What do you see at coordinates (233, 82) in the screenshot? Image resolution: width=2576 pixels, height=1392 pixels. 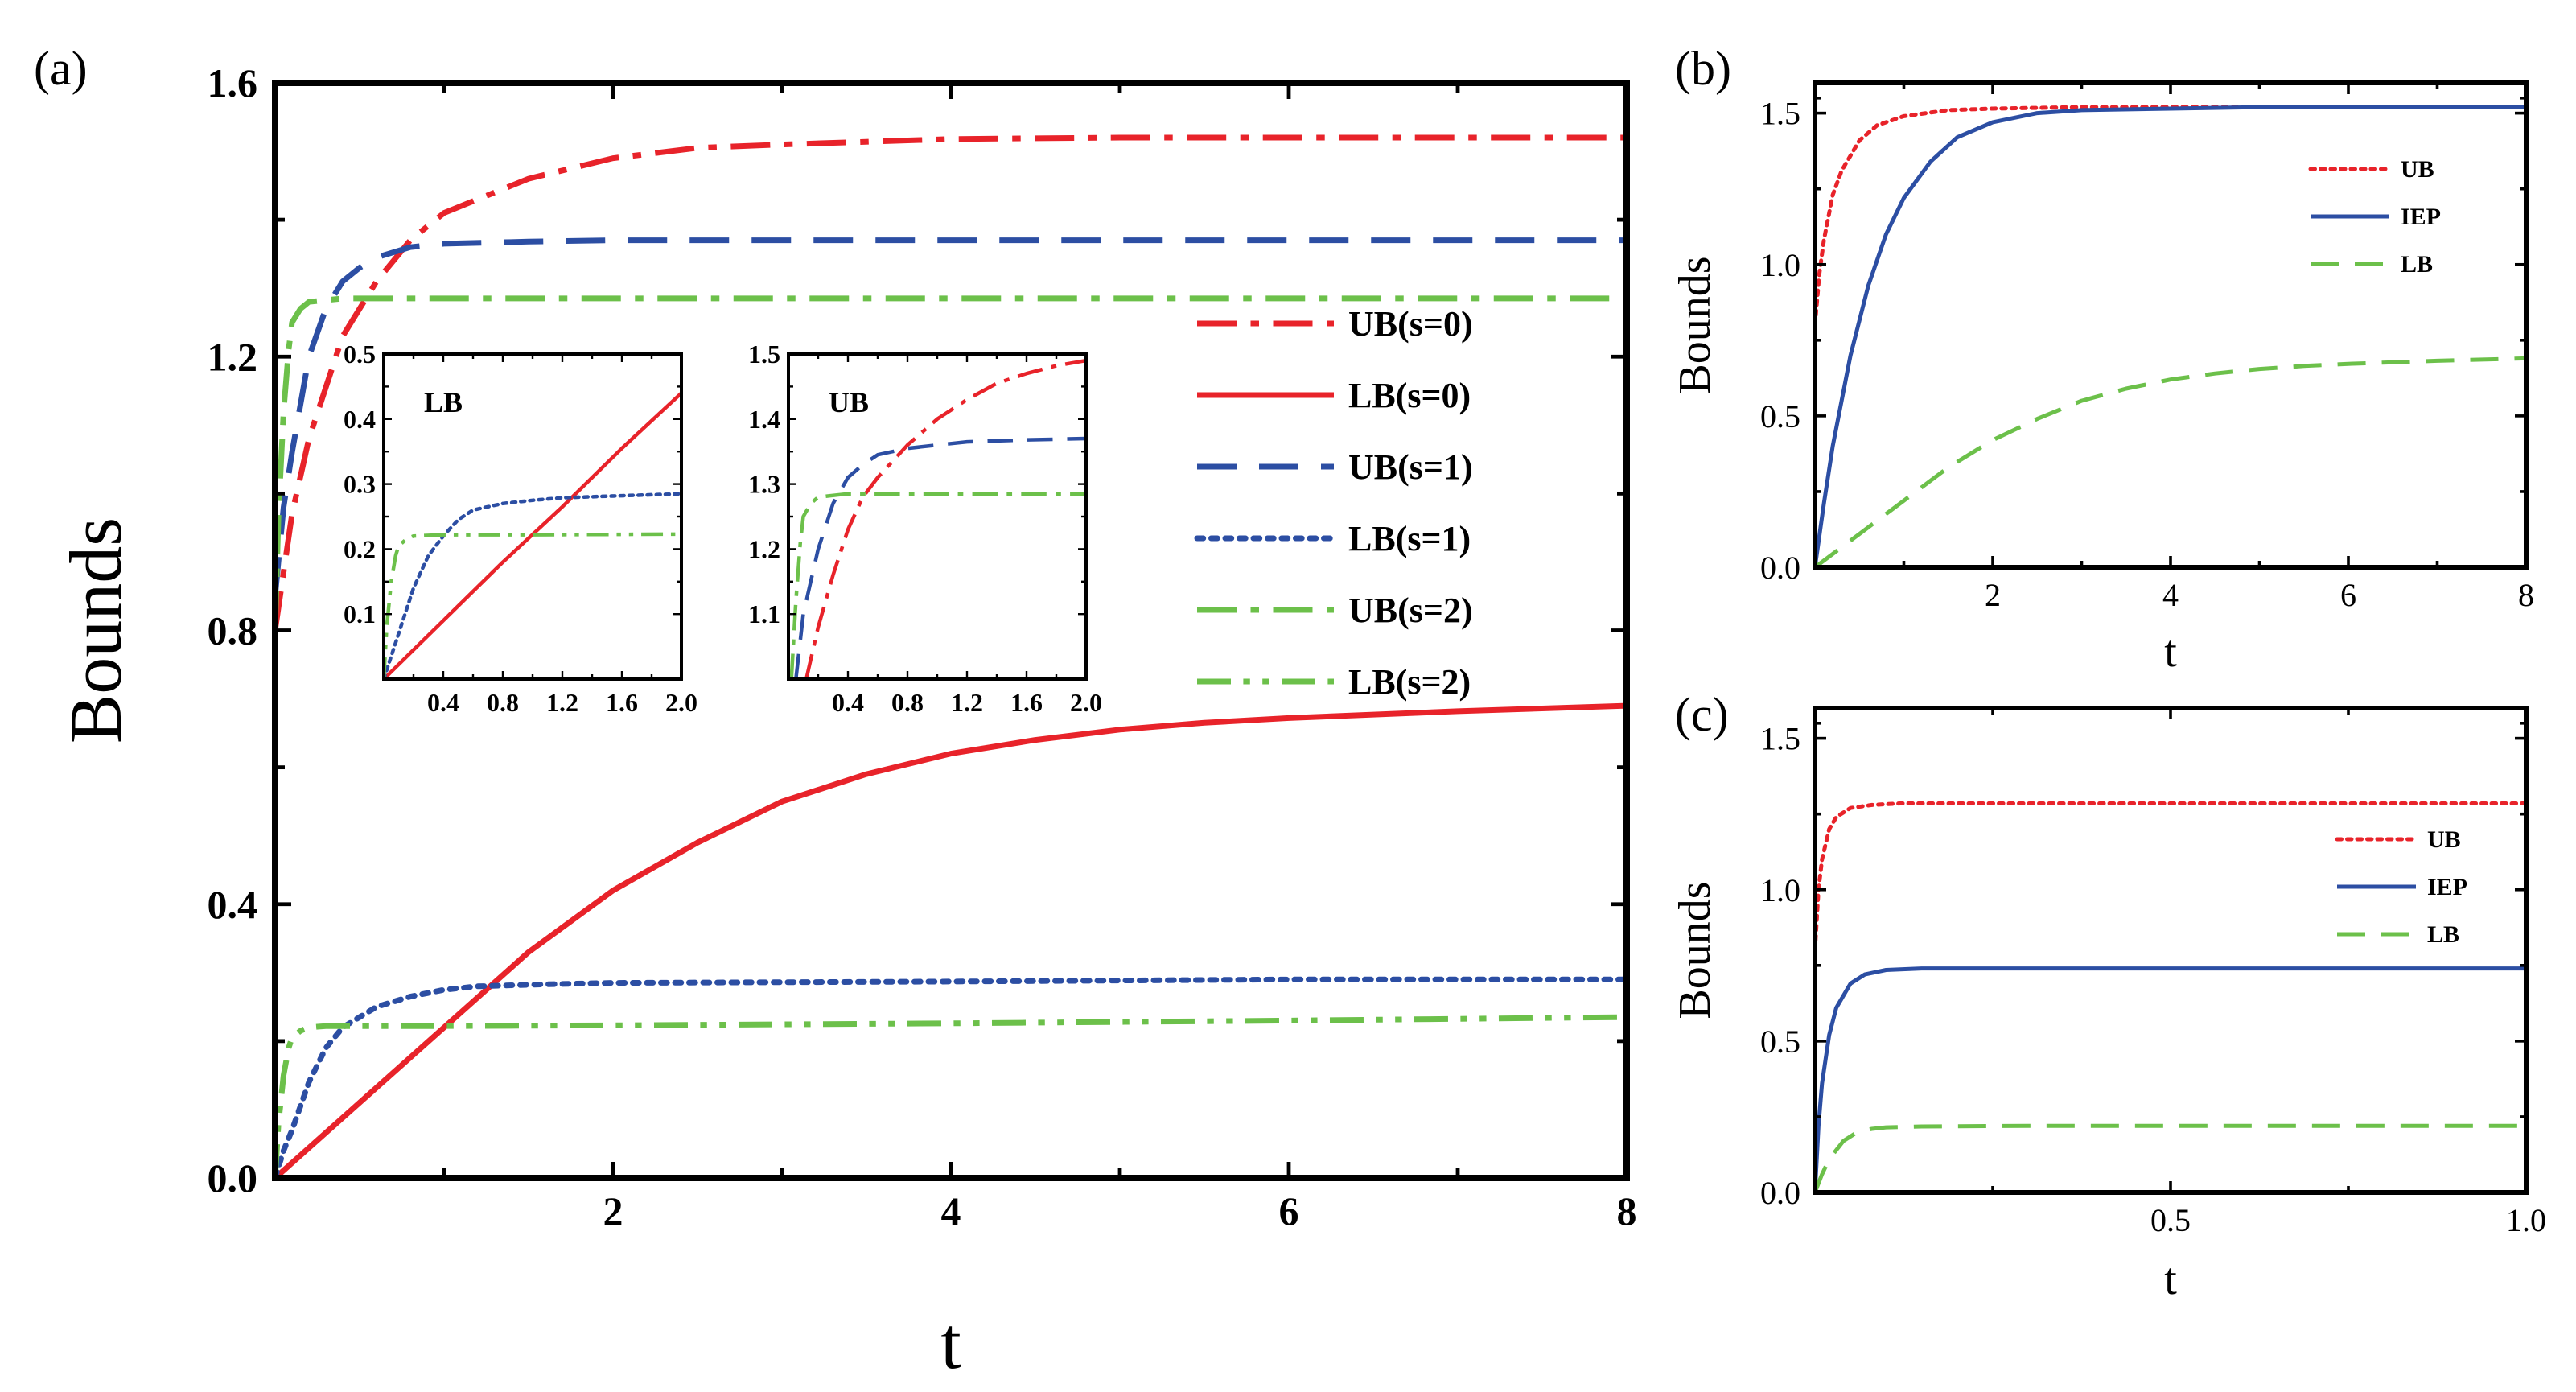 I see `a-ytick-label: 1.6` at bounding box center [233, 82].